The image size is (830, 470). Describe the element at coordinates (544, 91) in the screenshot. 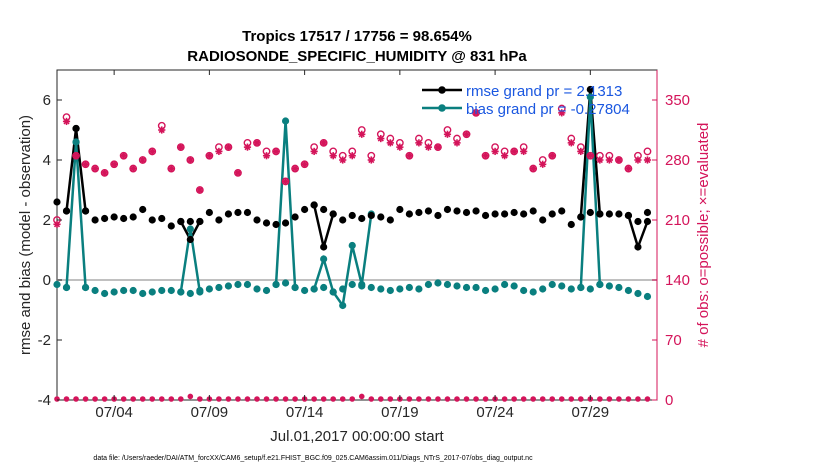

I see `legend-rmse-label: rmse grand pr = 2.1313` at that location.